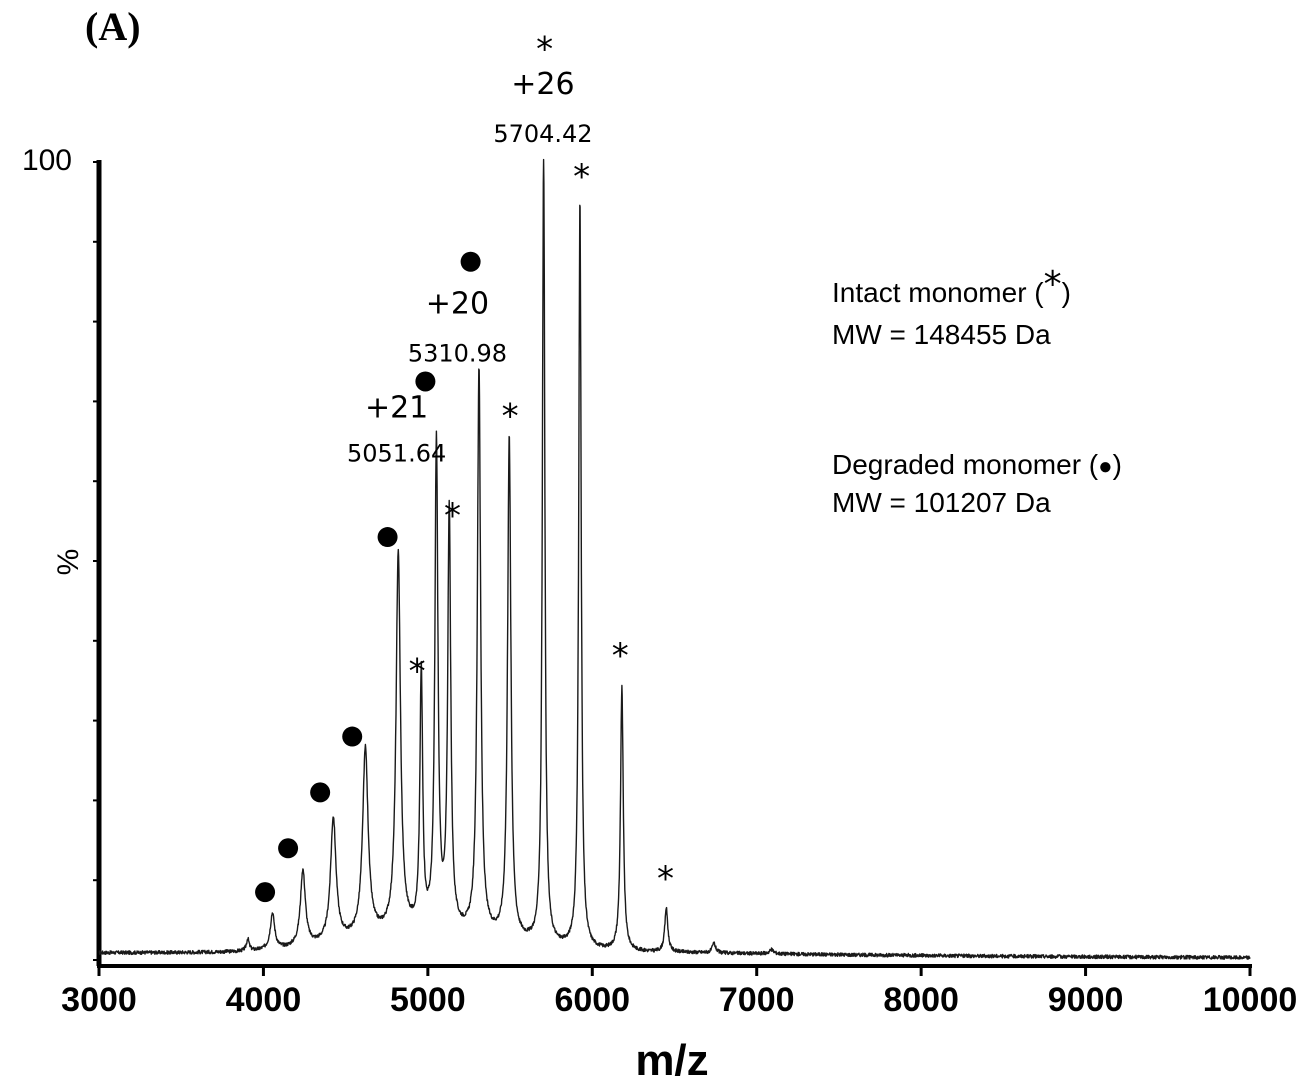  I want to click on x-tick-label-10000: 10000, so click(1250, 1000).